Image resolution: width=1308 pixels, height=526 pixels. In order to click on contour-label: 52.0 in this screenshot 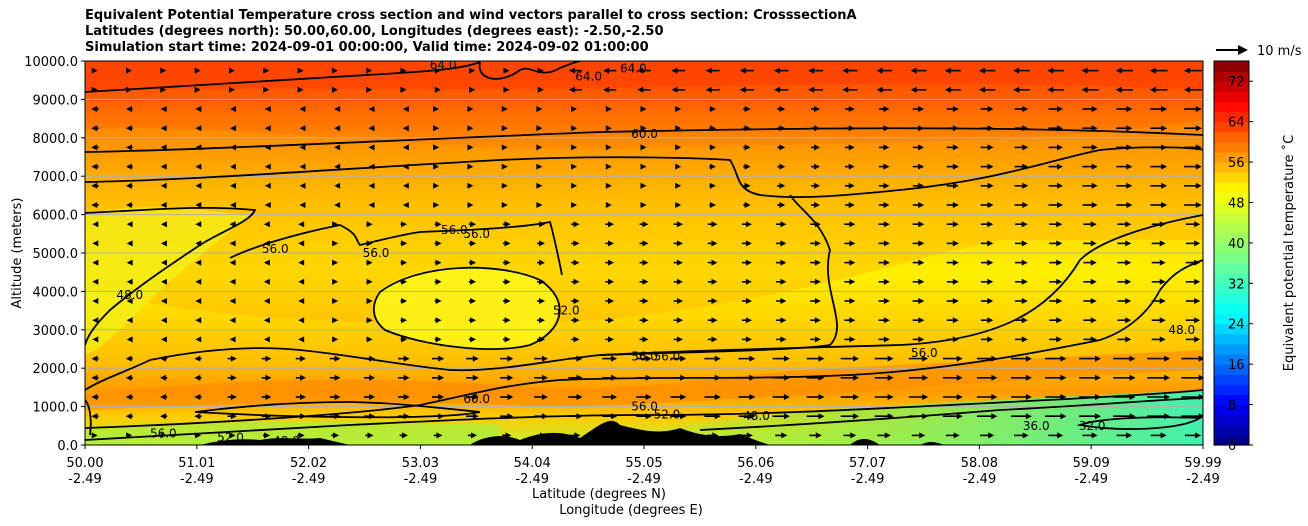, I will do `click(566, 311)`.